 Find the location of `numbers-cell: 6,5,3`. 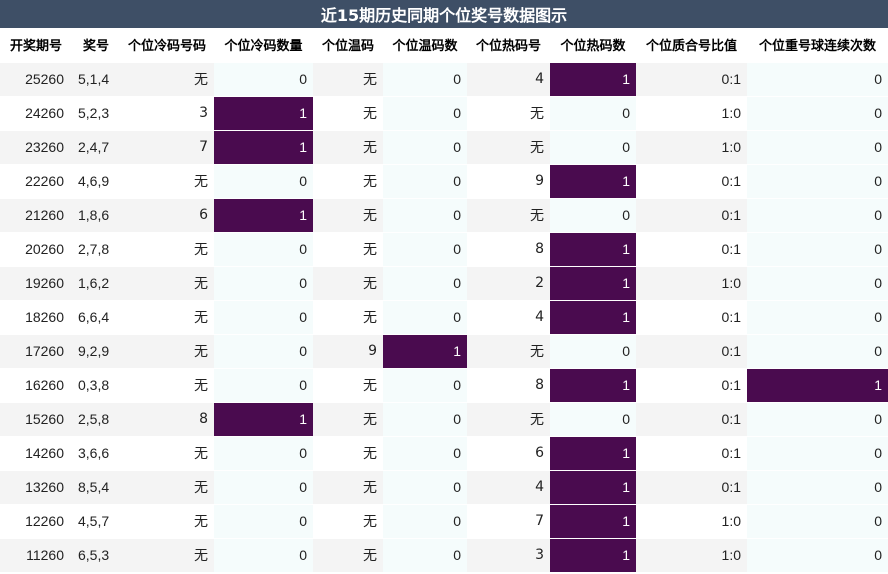

numbers-cell: 6,5,3 is located at coordinates (96, 554).